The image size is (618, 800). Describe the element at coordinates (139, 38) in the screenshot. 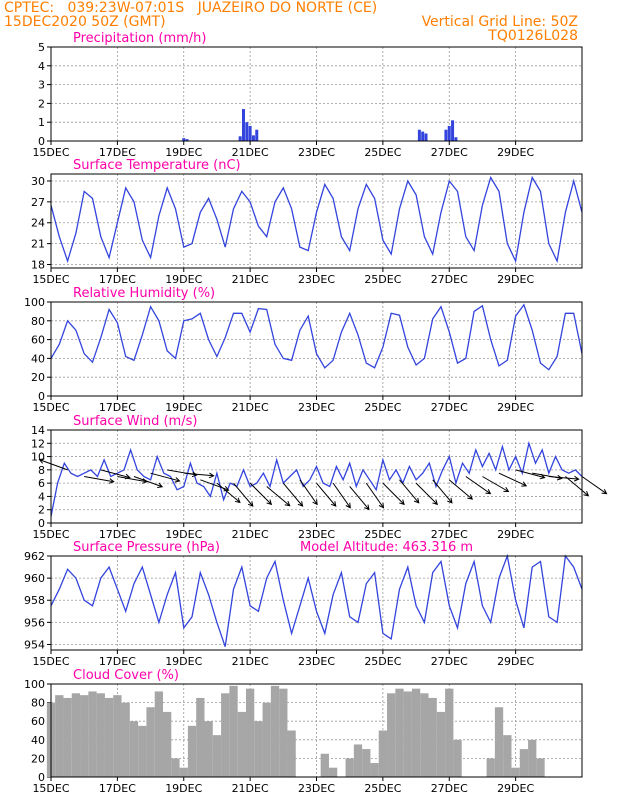

I see `precip-title: Precipitation (mm/h)` at that location.